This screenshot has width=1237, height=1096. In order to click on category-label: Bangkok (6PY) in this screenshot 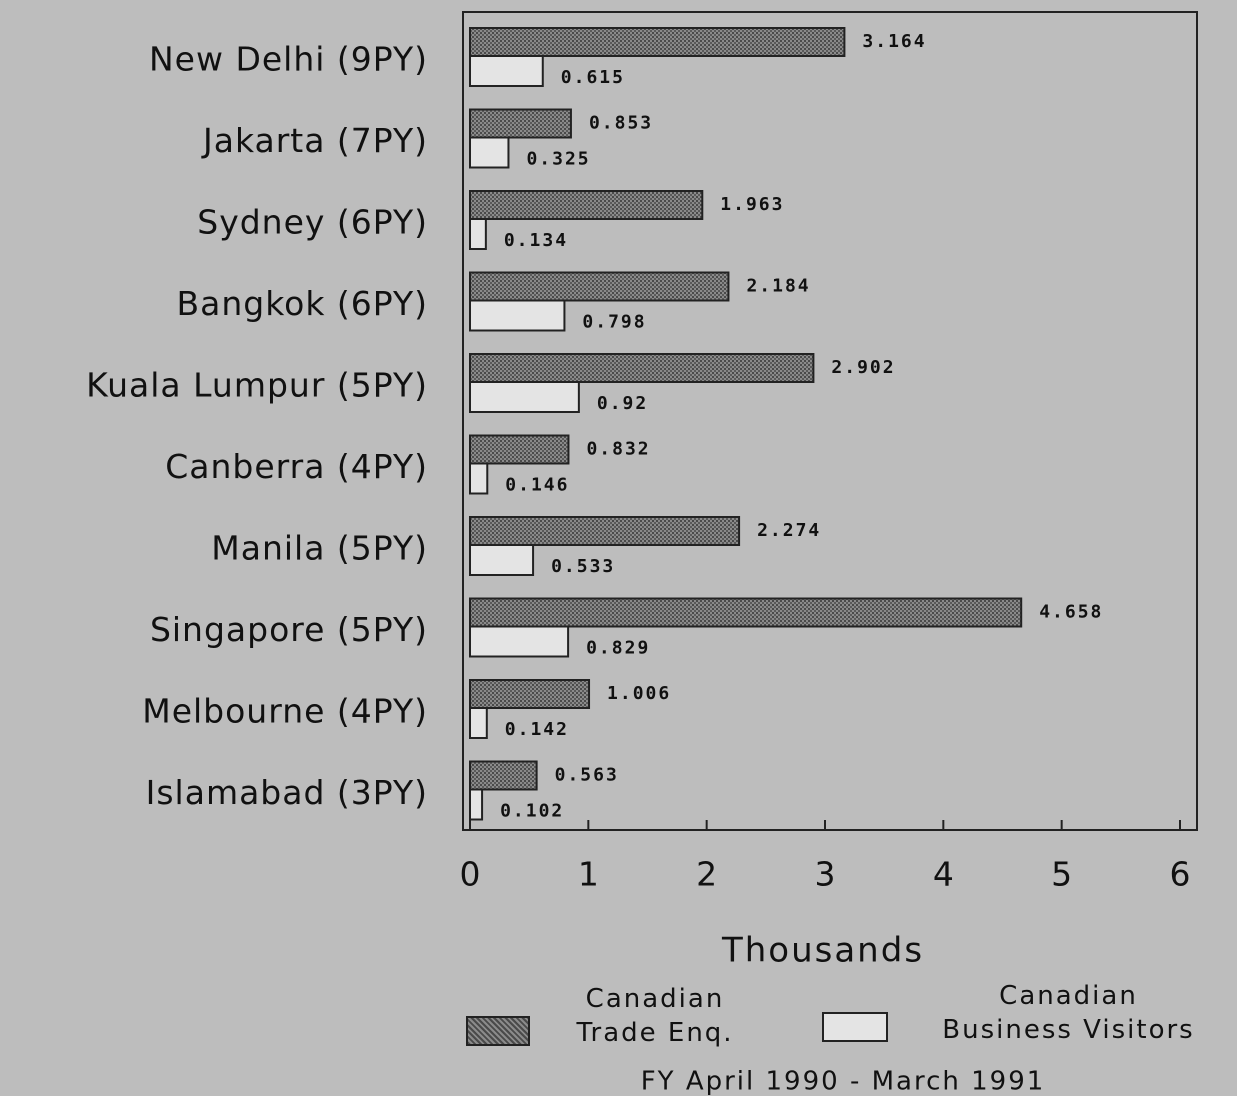, I will do `click(302, 303)`.